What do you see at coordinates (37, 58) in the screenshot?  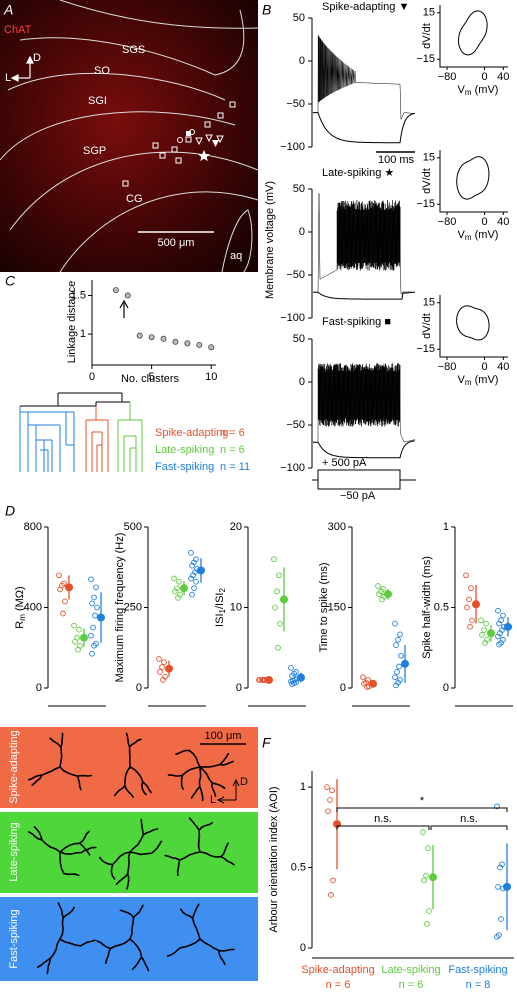 I see `compass-label: D` at bounding box center [37, 58].